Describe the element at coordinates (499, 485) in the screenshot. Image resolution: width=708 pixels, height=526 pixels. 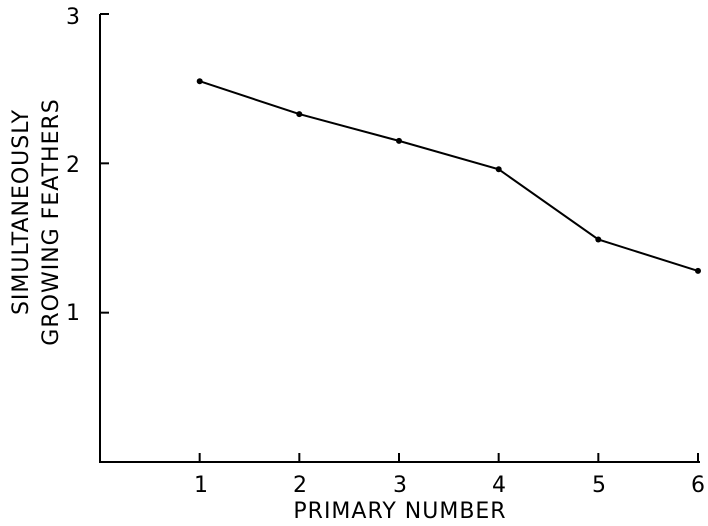
I see `x-tick-label-4: 4` at that location.